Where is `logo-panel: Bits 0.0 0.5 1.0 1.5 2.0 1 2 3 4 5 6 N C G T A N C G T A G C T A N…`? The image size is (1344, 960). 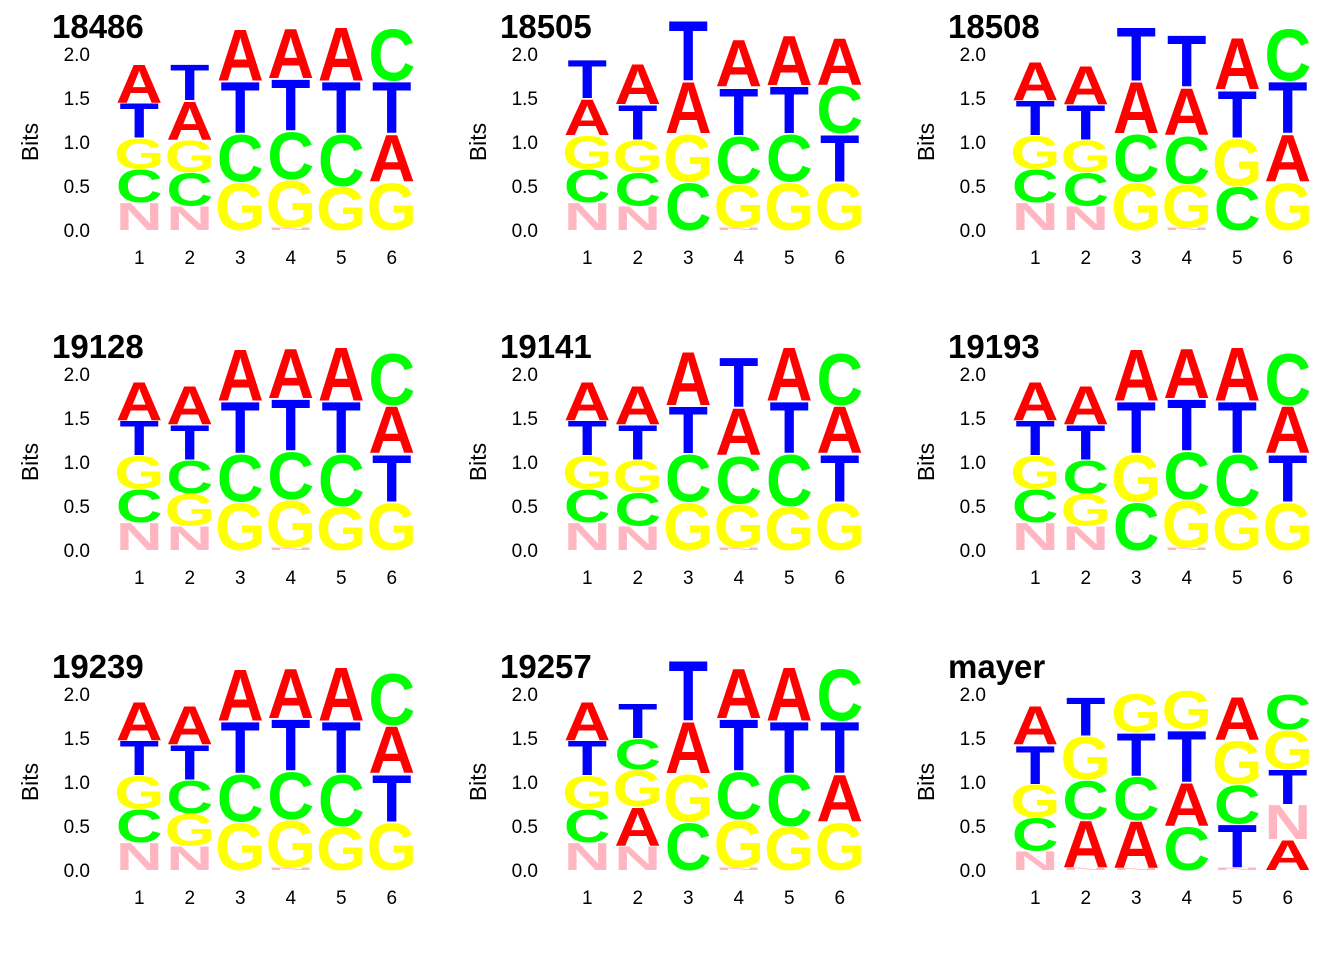 logo-panel: Bits 0.0 0.5 1.0 1.5 2.0 1 2 3 4 5 6 N C G T A N C G T A G C T A N… is located at coordinates (672, 480).